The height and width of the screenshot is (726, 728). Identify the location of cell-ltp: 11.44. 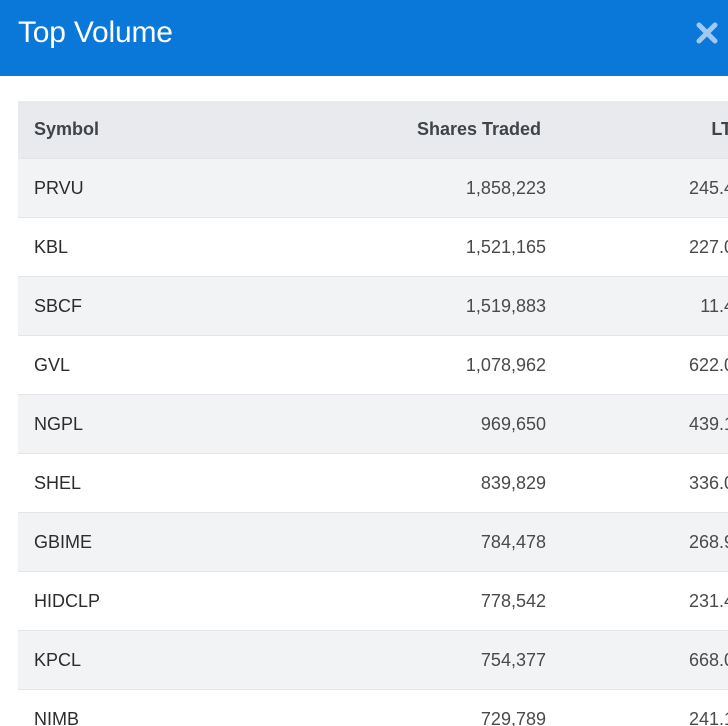
(637, 306).